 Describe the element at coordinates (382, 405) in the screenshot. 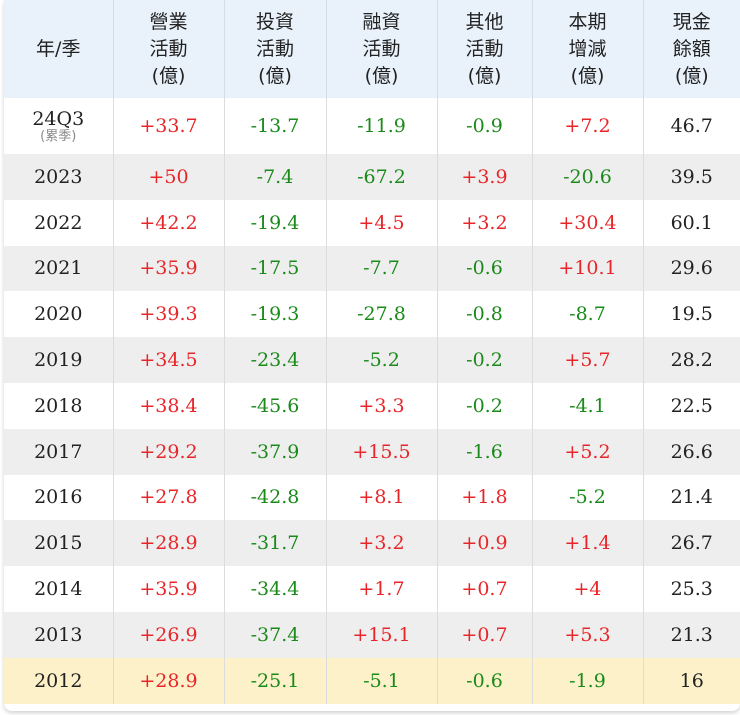

I see `value-cell: +3.3` at that location.